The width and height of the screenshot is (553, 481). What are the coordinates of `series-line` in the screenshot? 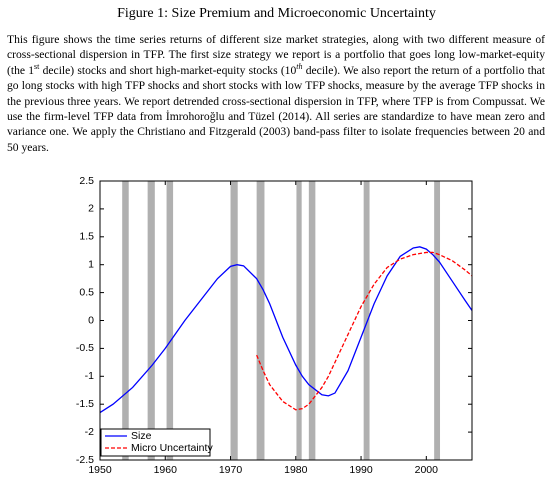 It's located at (364, 331).